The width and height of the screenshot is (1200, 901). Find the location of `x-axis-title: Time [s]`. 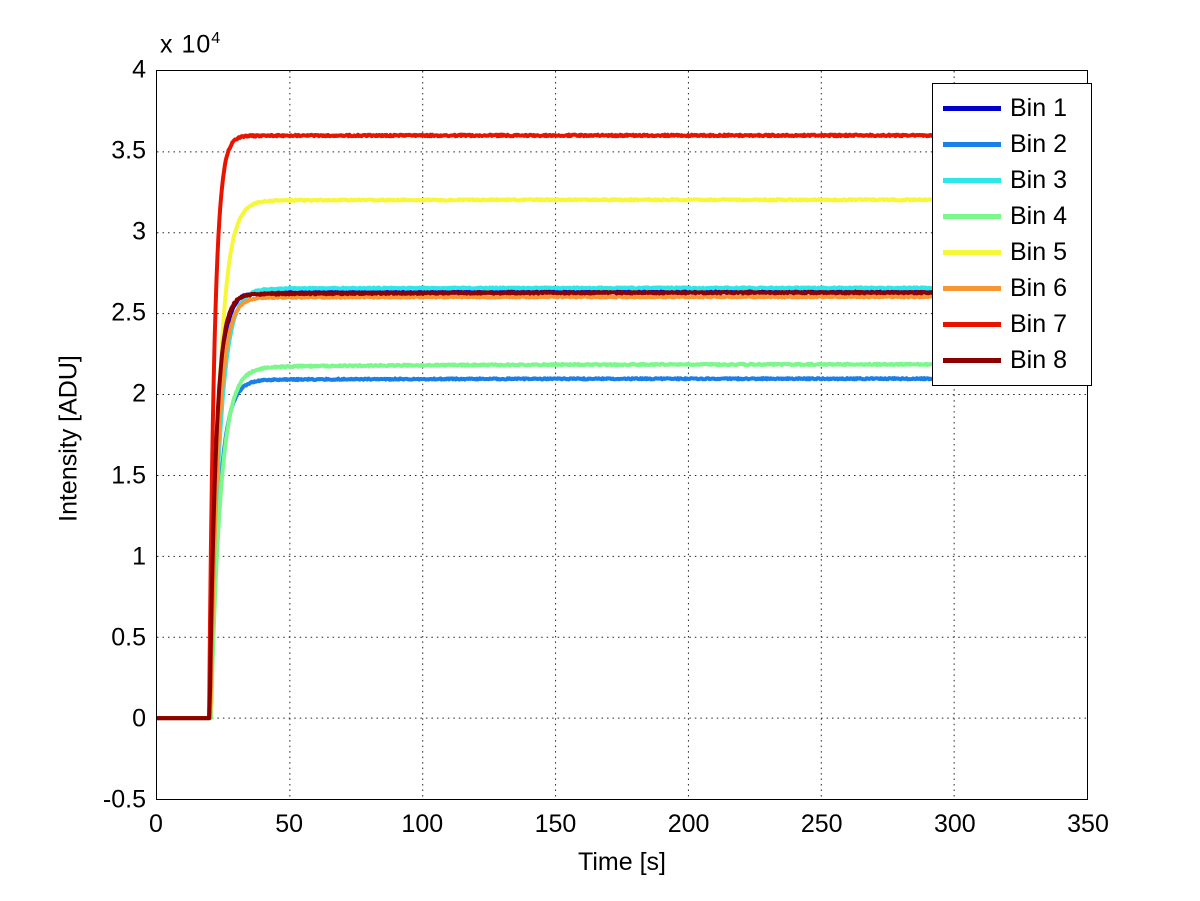

x-axis-title: Time [s] is located at coordinates (622, 862).